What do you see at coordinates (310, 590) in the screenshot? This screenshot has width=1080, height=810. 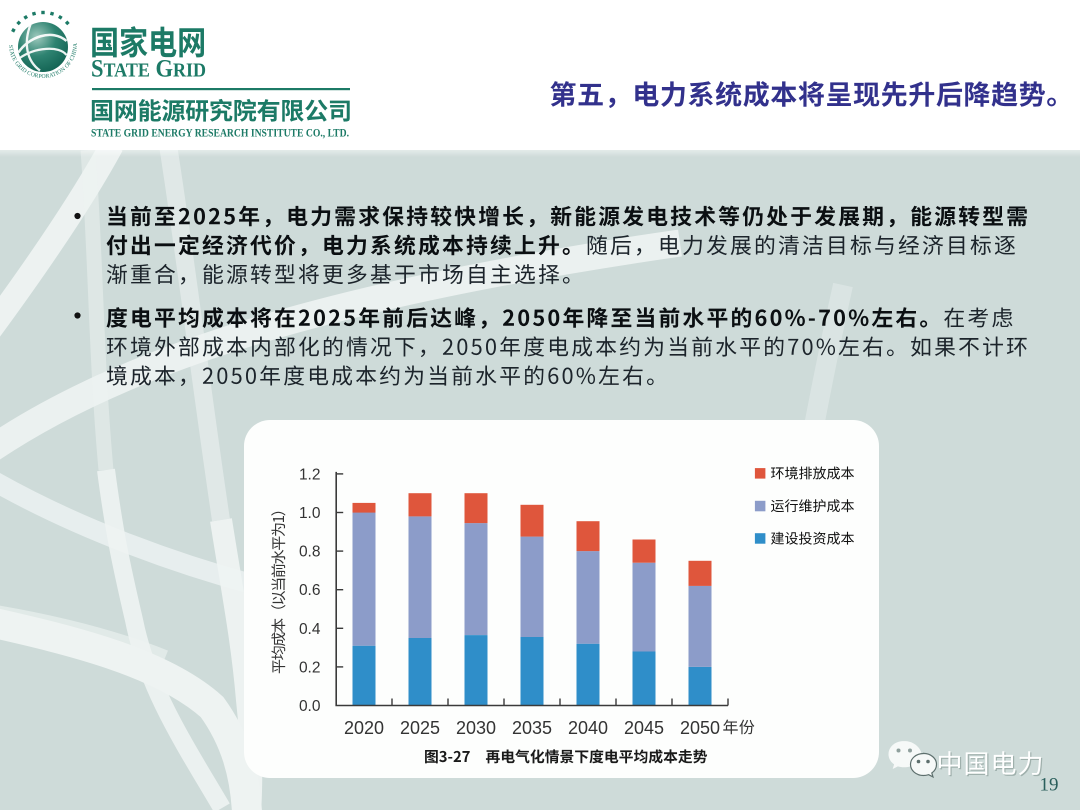 I see `svg-text: 0.6` at bounding box center [310, 590].